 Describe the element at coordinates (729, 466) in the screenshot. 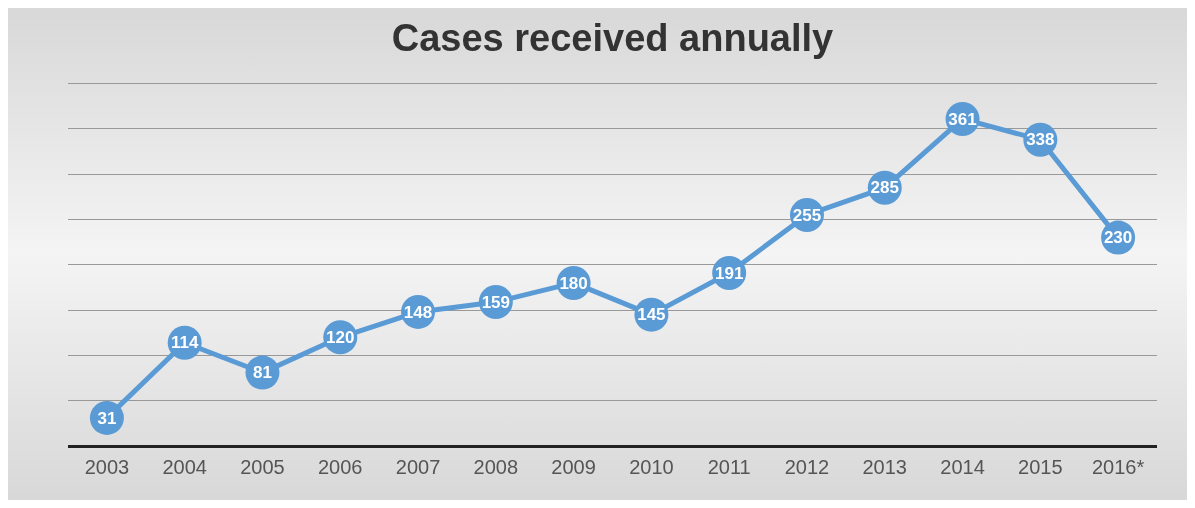

I see `x-tick-label: 2011` at that location.